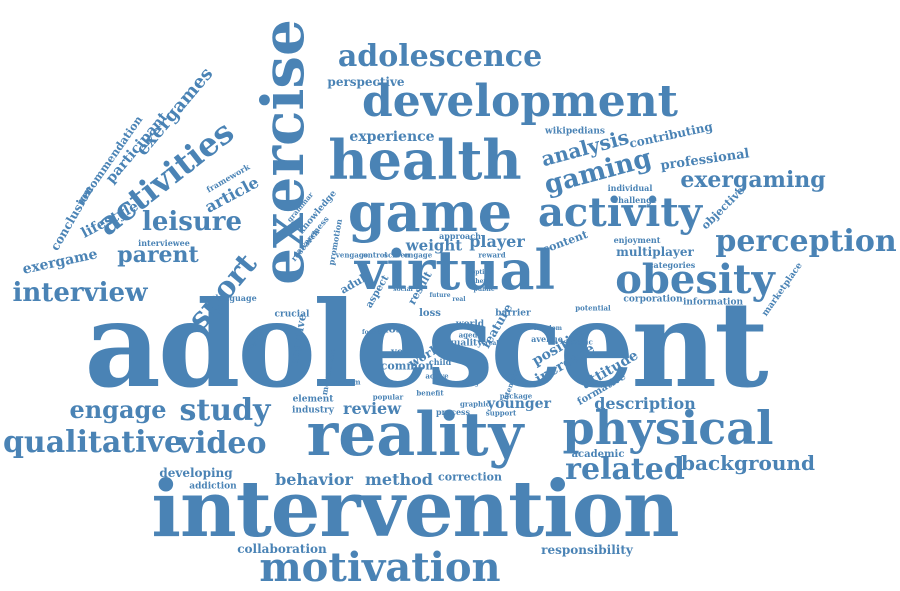  I want to click on word-conclusion: conclusion, so click(72, 218).